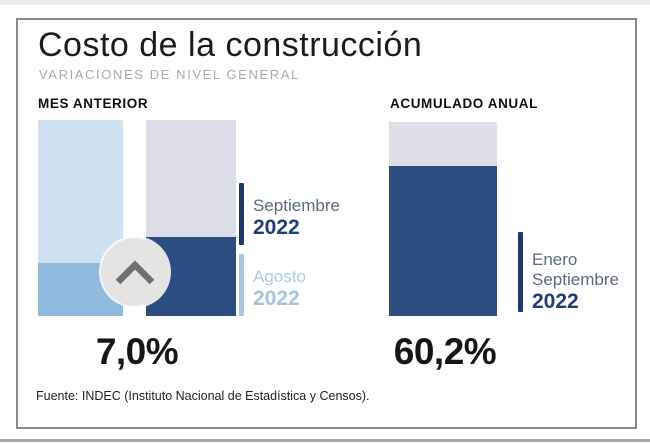  Describe the element at coordinates (241, 214) in the screenshot. I see `legend-tick-septiembre` at that location.